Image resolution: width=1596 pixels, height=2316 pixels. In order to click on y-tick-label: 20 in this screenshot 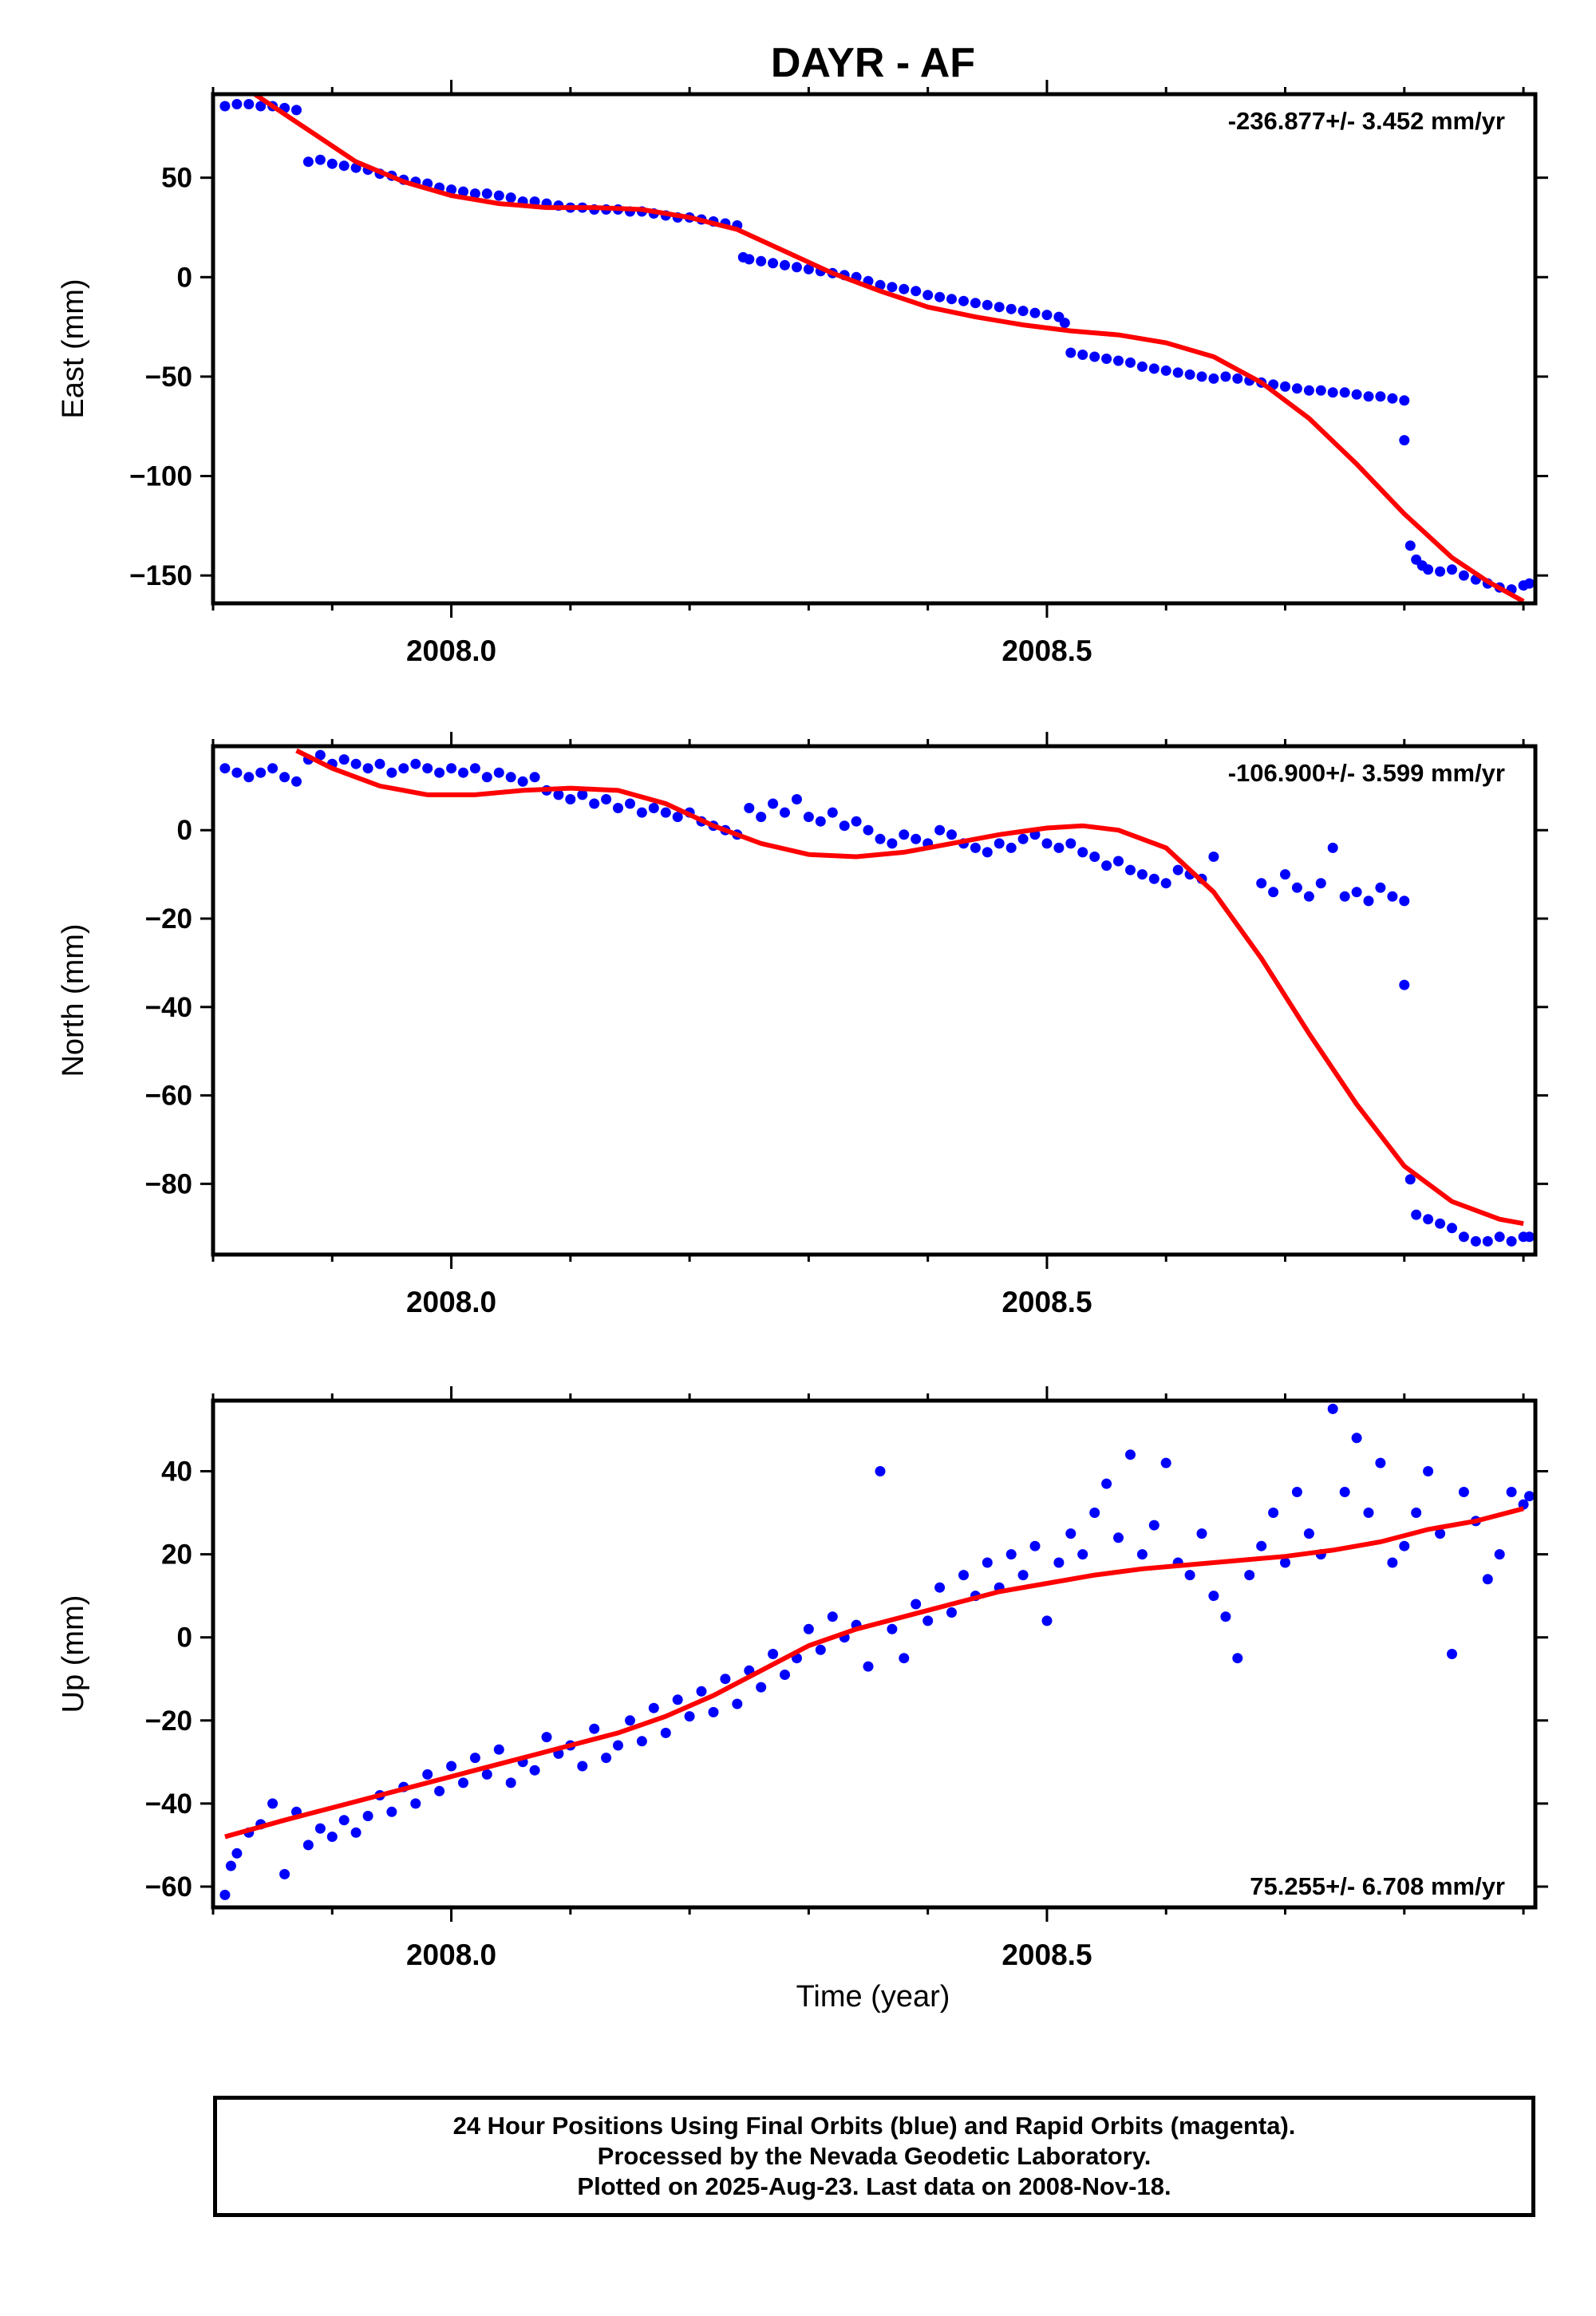, I will do `click(176, 1555)`.